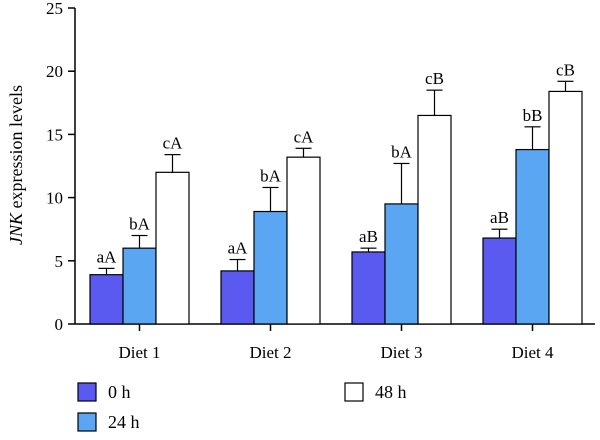  What do you see at coordinates (16, 228) in the screenshot?
I see `y-axis-title-italic: JNK` at bounding box center [16, 228].